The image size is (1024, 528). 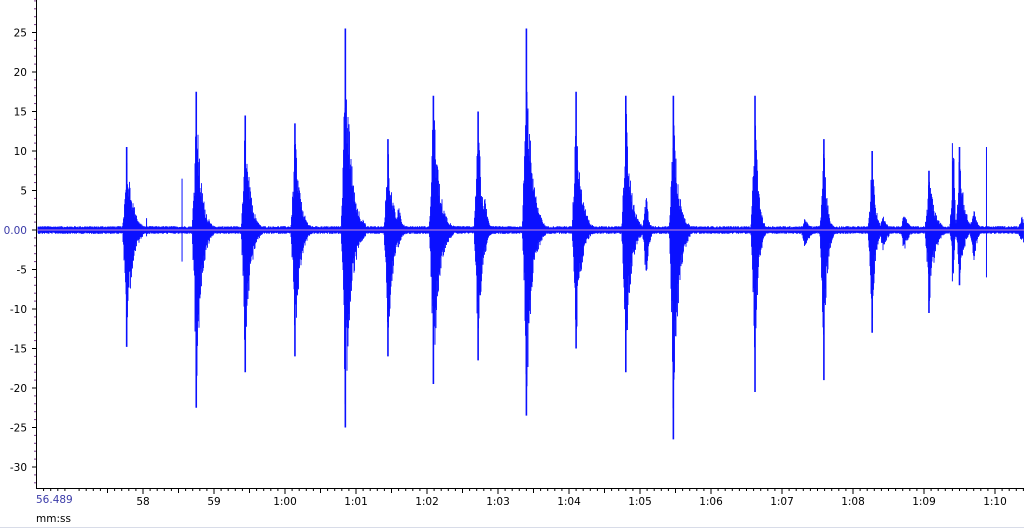 What do you see at coordinates (18, 468) in the screenshot?
I see `y-tick-label: -30` at bounding box center [18, 468].